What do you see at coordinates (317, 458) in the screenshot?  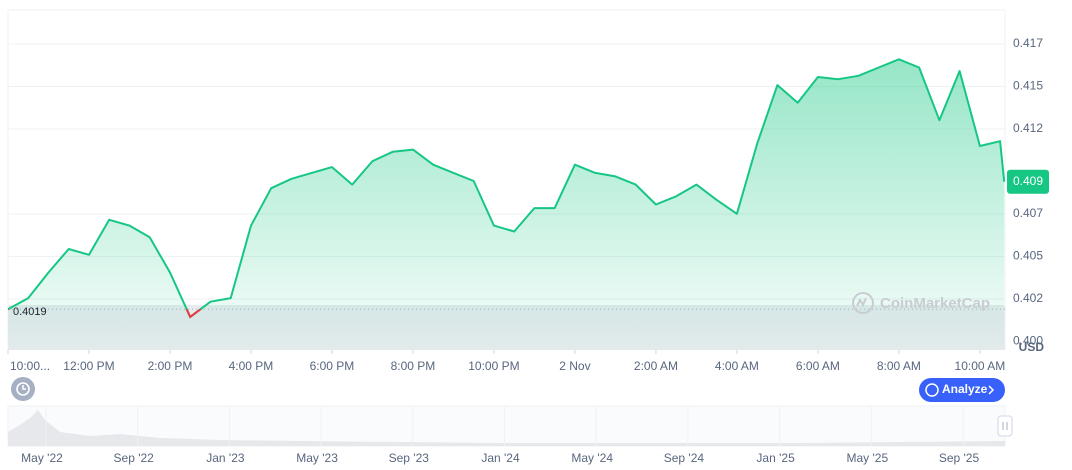 I see `navigator-label: May '23` at bounding box center [317, 458].